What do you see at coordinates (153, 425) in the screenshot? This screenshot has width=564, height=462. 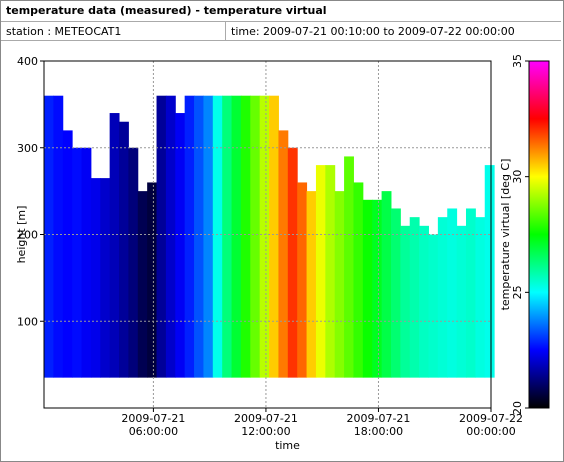 I see `x-tick-label: 2009-07-21 06:00:00` at bounding box center [153, 425].